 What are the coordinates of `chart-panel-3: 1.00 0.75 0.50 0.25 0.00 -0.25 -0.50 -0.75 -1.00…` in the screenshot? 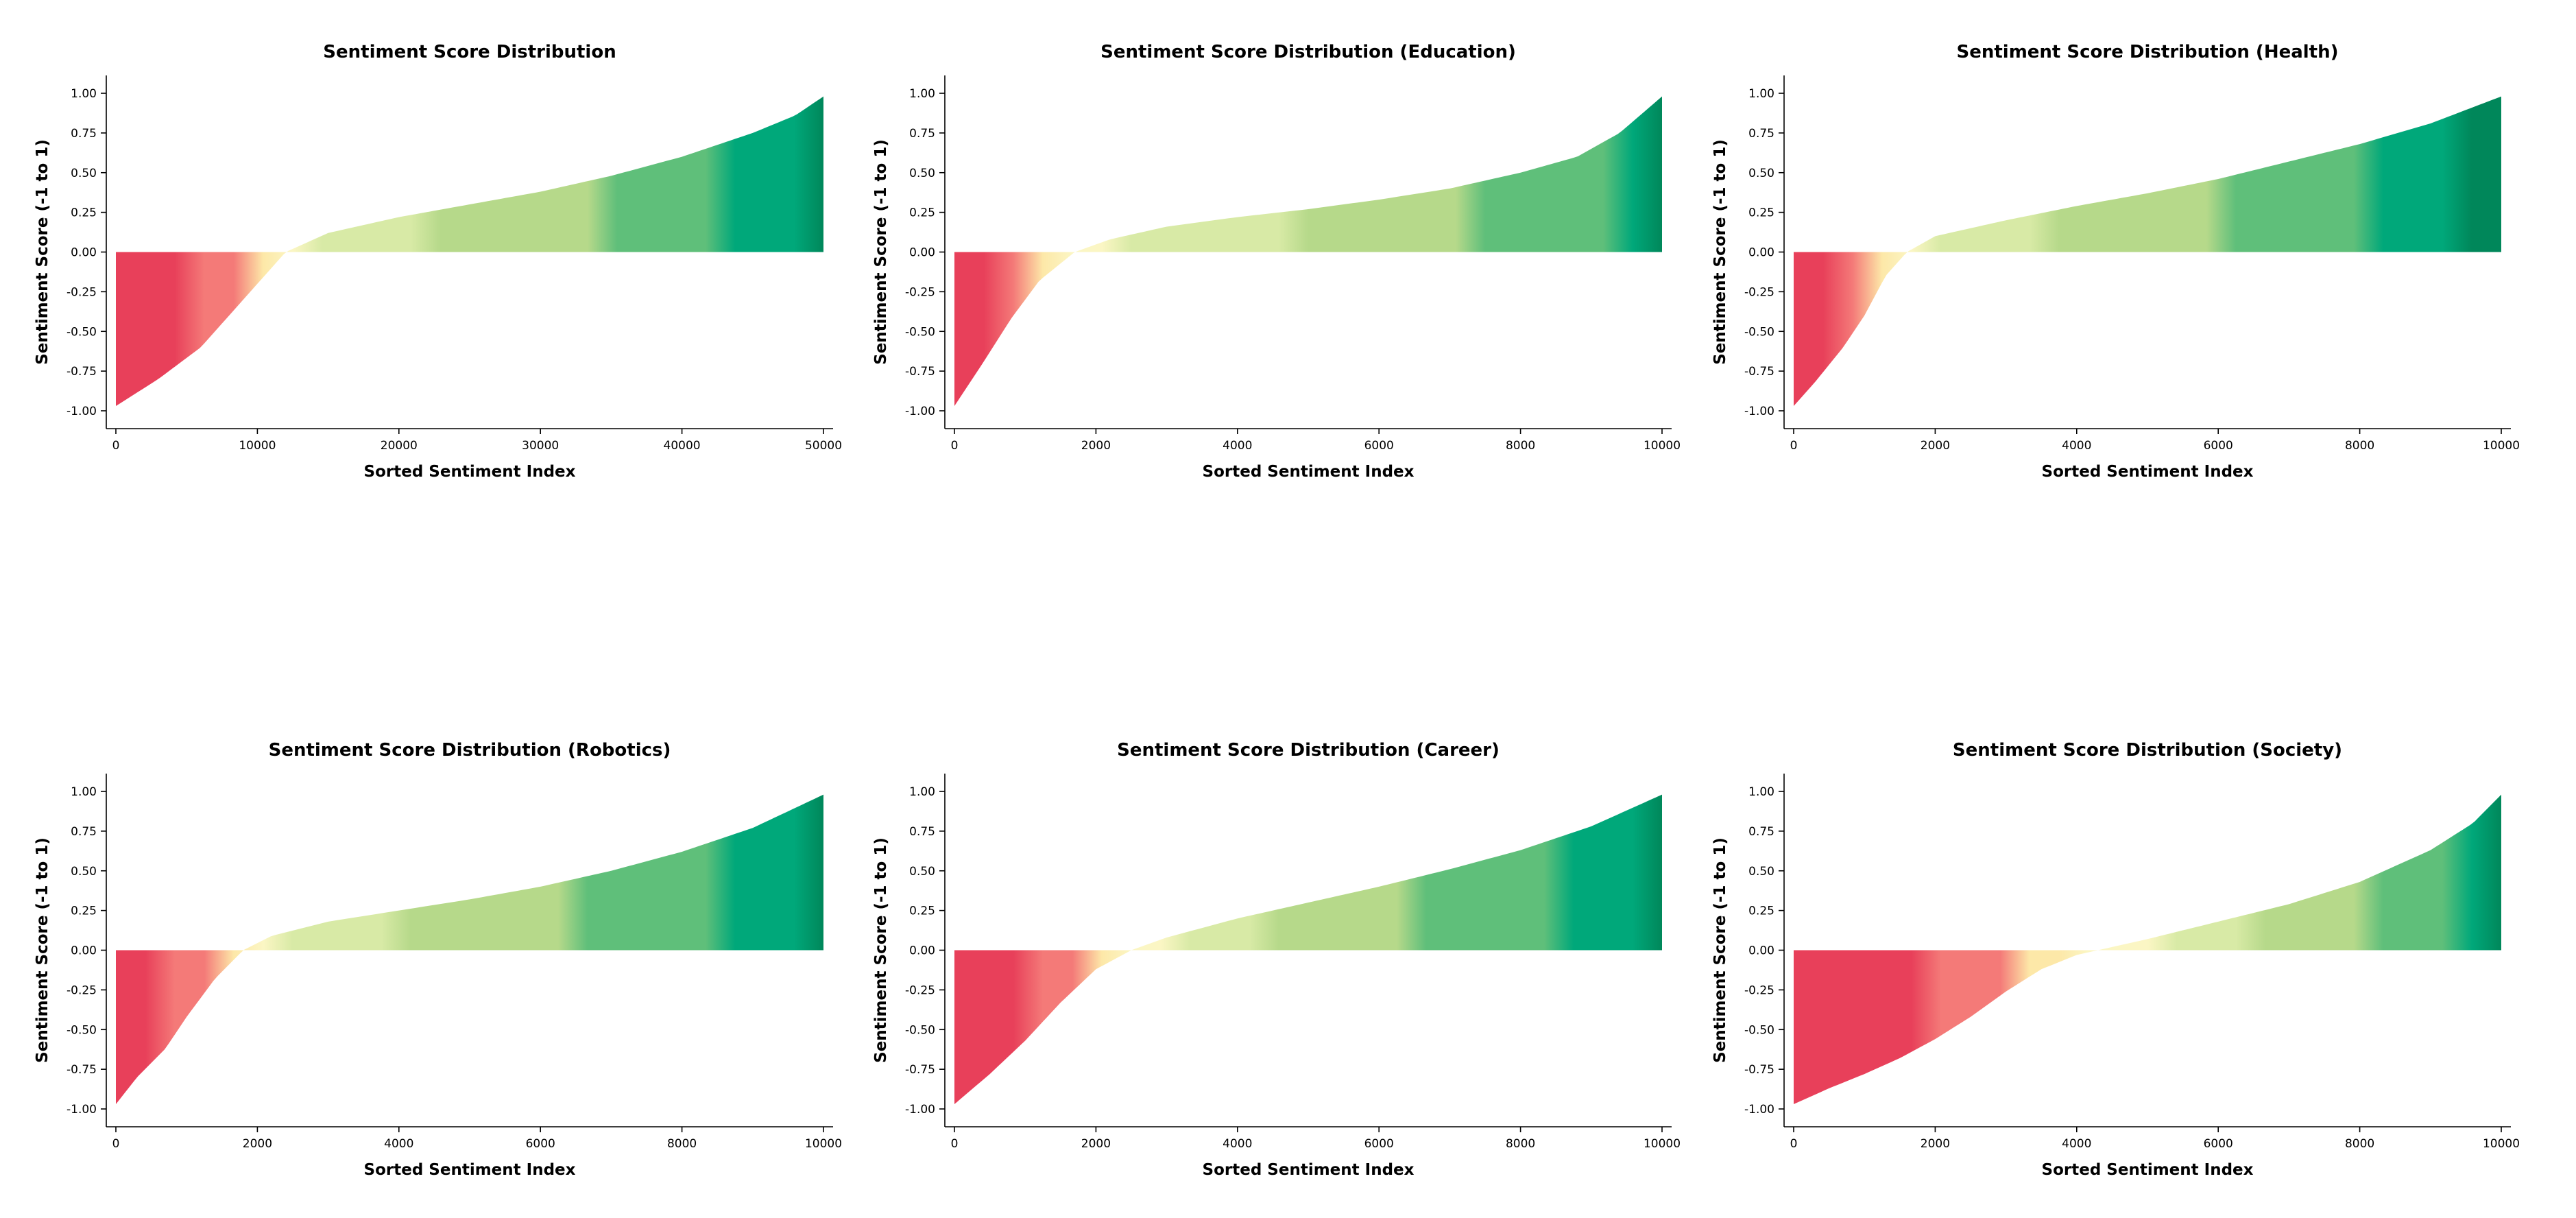 It's located at (2115, 261).